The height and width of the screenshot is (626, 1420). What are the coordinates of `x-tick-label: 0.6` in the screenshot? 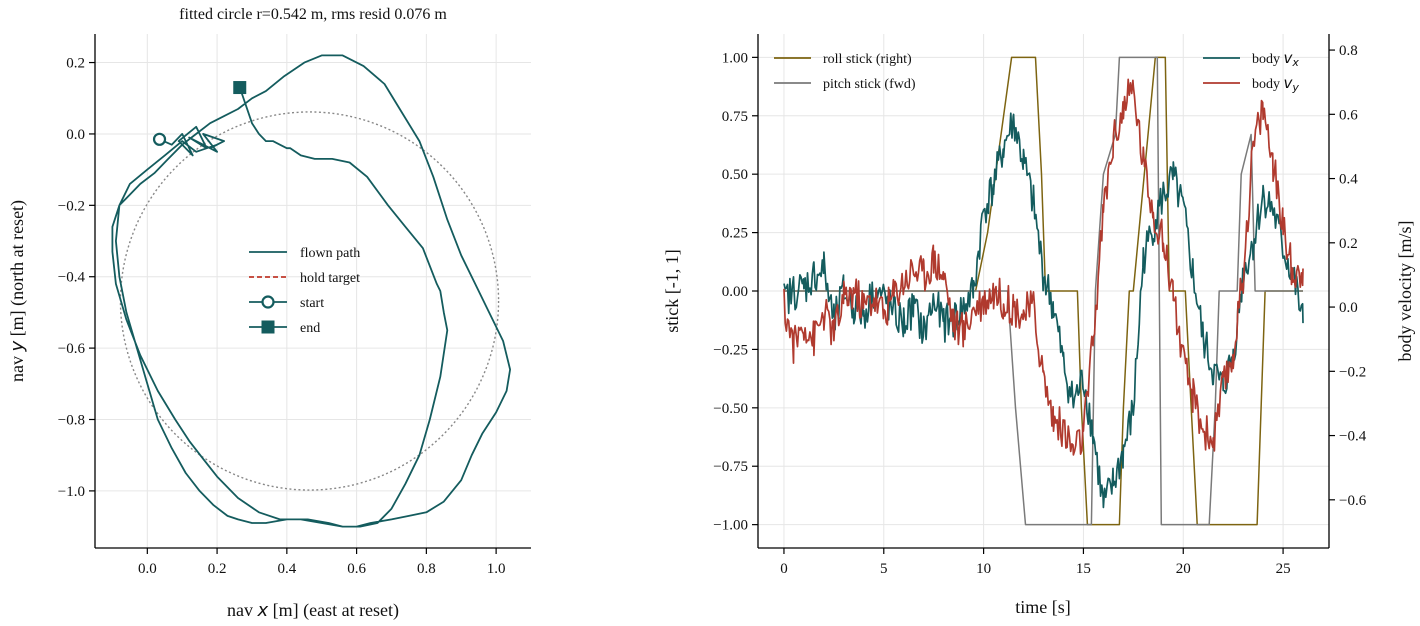 It's located at (356, 569).